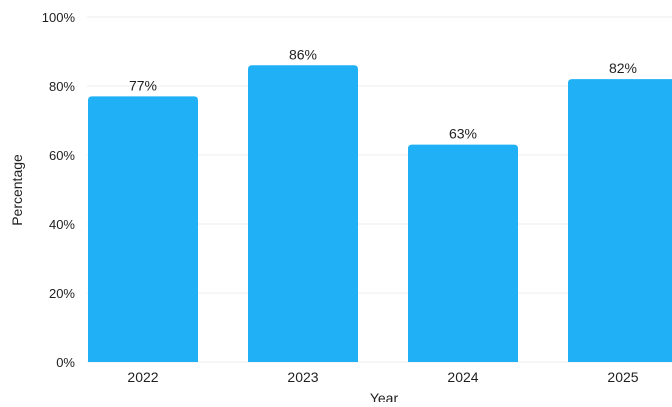 The height and width of the screenshot is (407, 672). I want to click on x-axis-title: Year, so click(384, 396).